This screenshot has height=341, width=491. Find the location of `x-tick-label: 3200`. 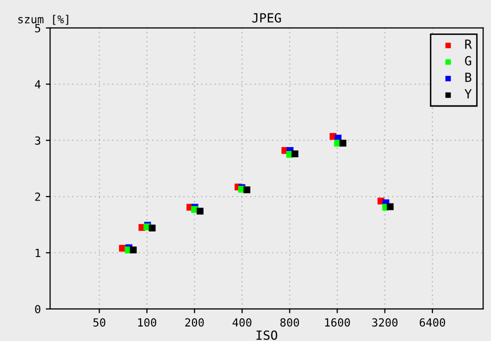

x-tick-label: 3200 is located at coordinates (385, 322).